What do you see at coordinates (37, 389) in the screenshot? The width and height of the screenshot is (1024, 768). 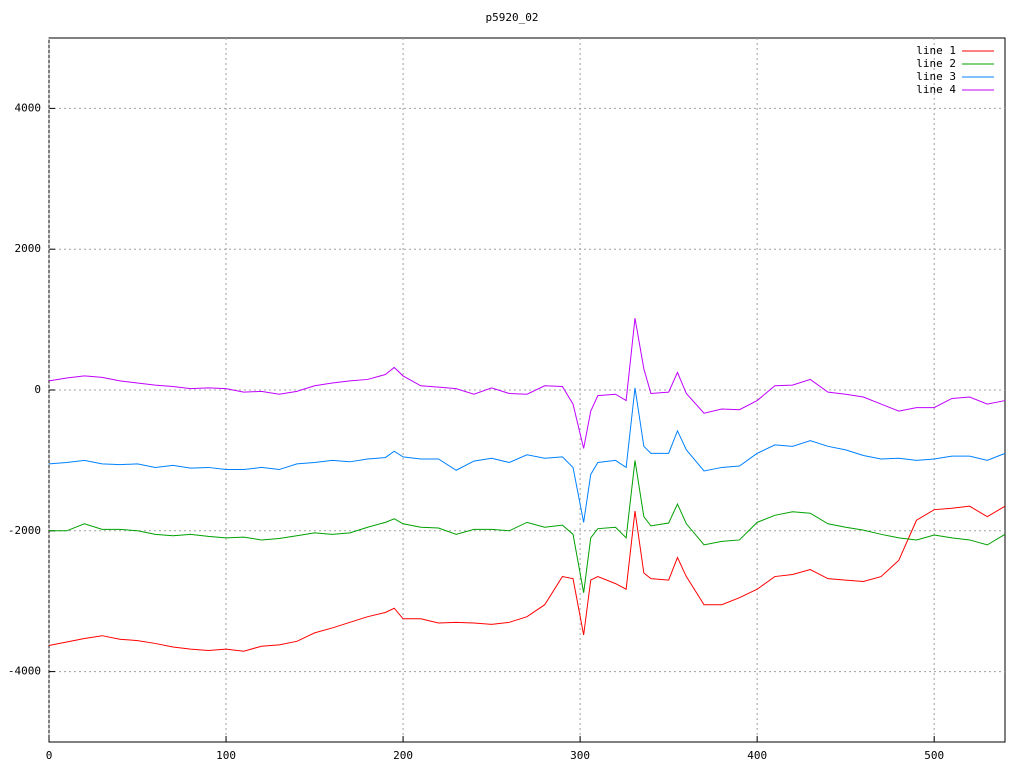 I see `y-tick-label: 0` at bounding box center [37, 389].